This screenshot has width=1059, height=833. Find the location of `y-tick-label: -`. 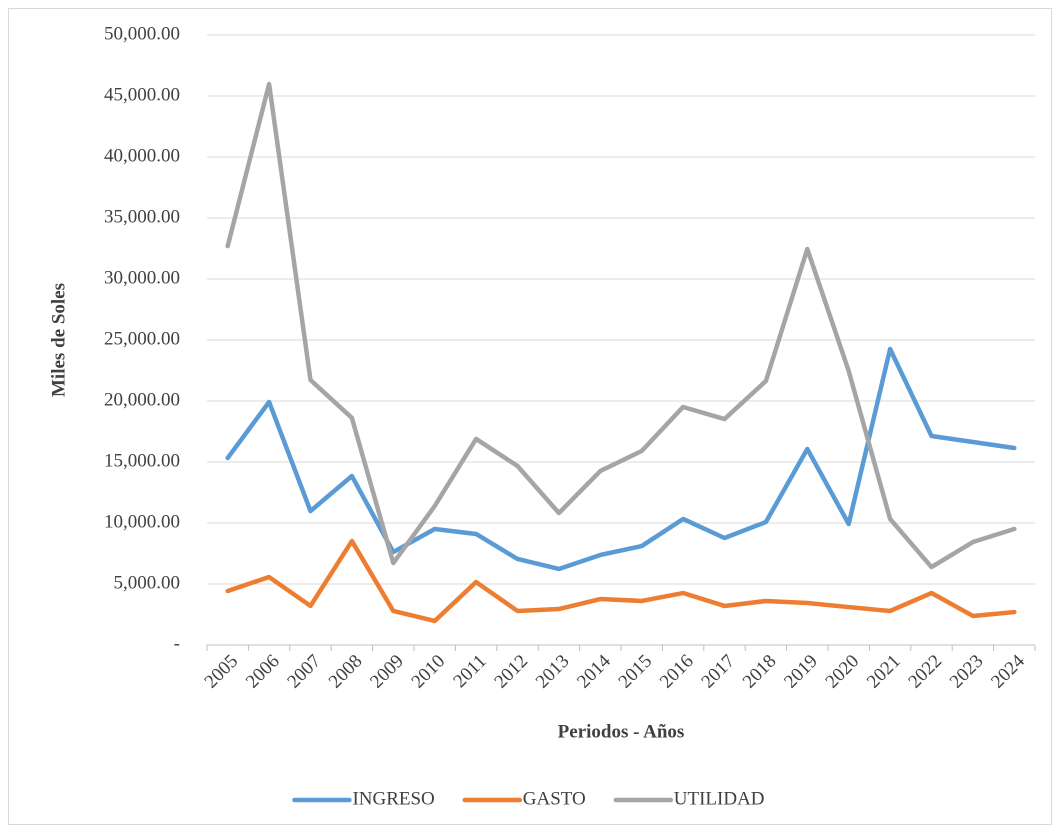

y-tick-label: - is located at coordinates (177, 643).